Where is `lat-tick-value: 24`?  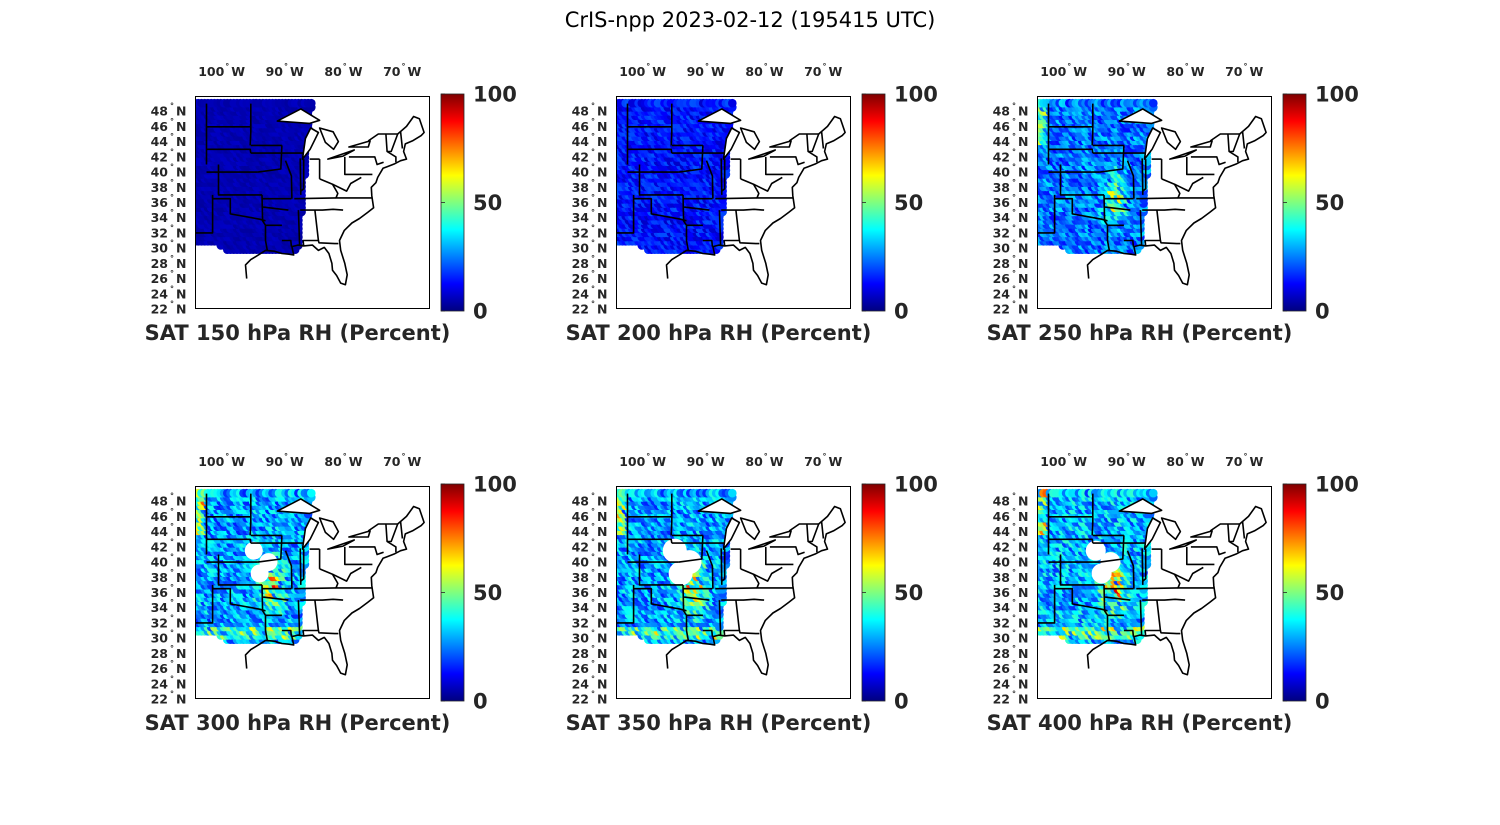 lat-tick-value: 24 is located at coordinates (581, 293).